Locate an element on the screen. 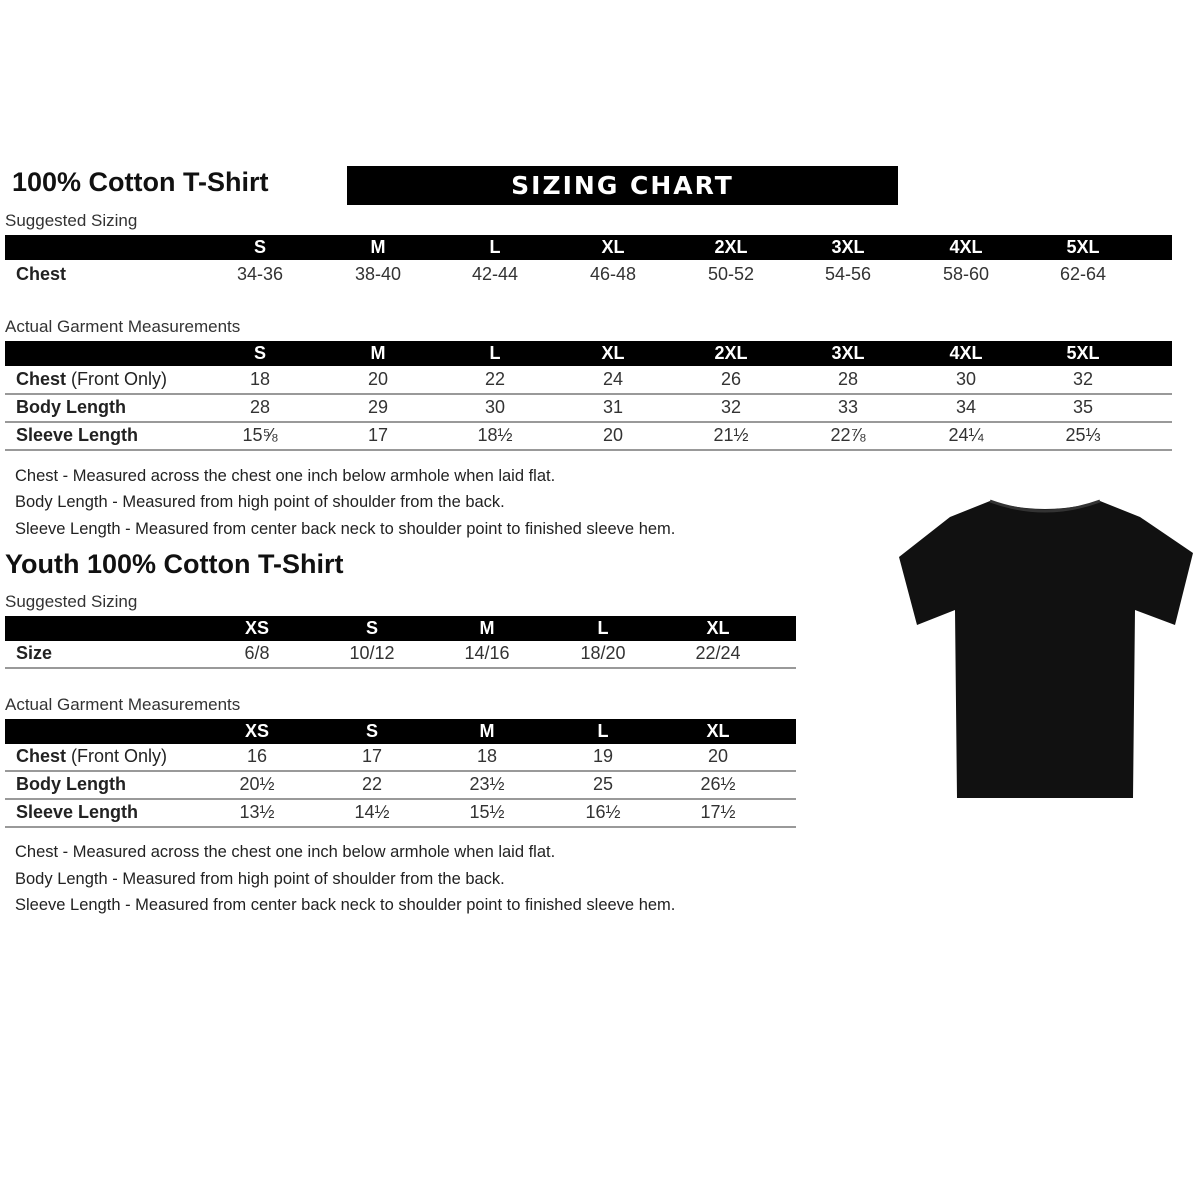 Image resolution: width=1200 pixels, height=1200 pixels. adult-title: 100% Cotton T-Shirt is located at coordinates (140, 182).